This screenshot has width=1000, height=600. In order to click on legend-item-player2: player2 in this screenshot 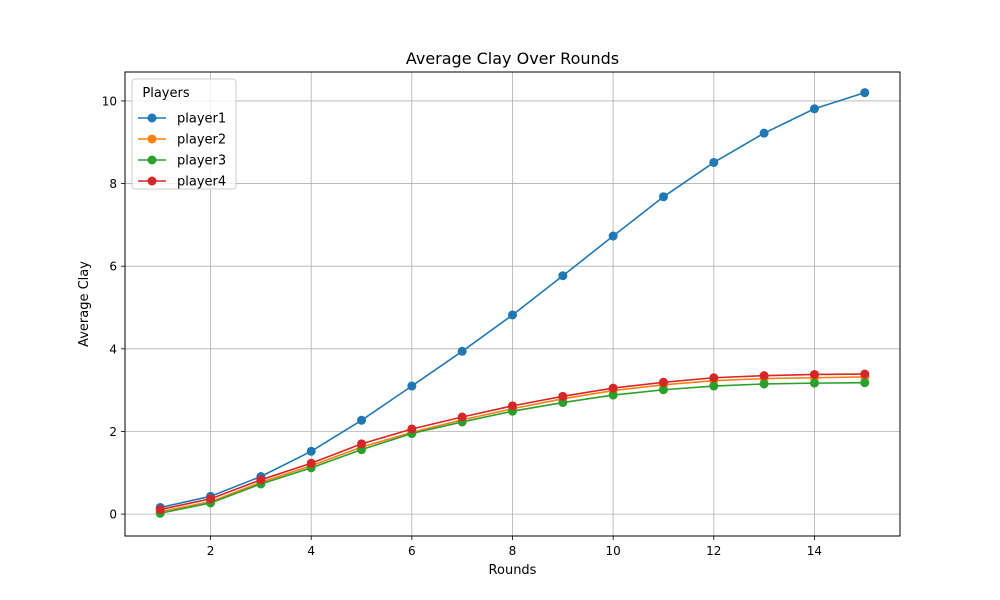, I will do `click(182, 140)`.